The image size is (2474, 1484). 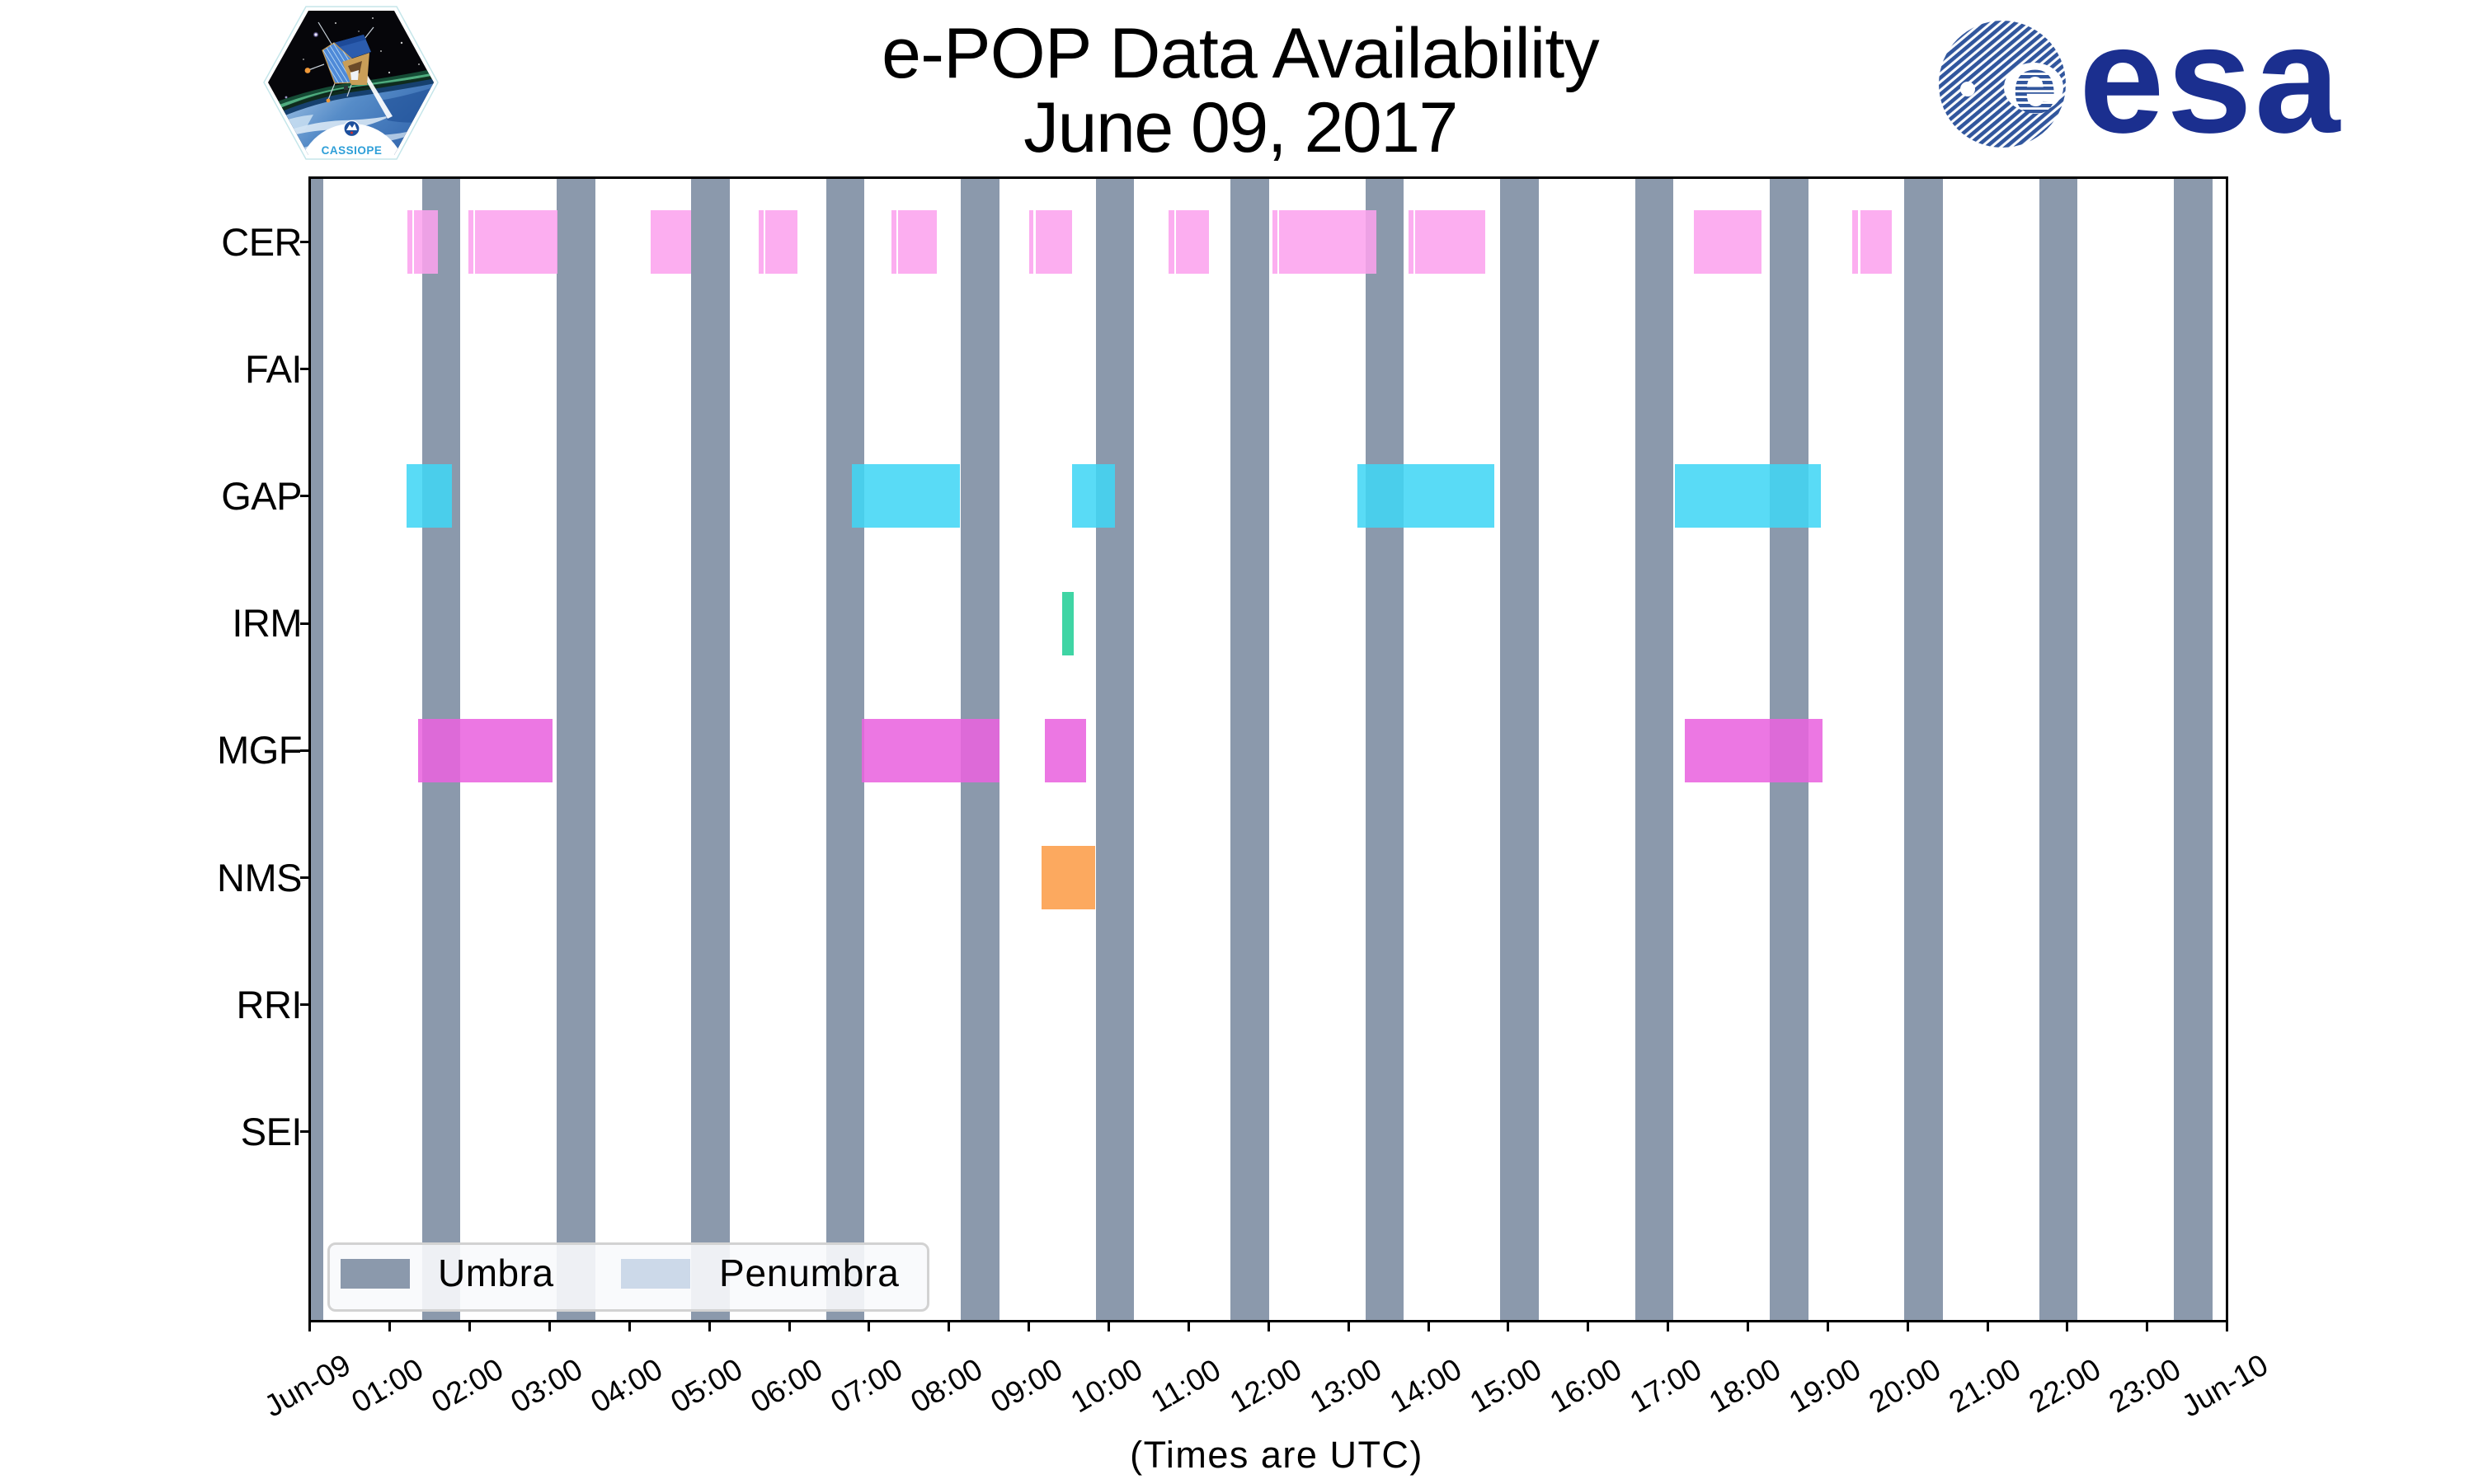 I want to click on svg-text: e, so click(x=2034, y=85).